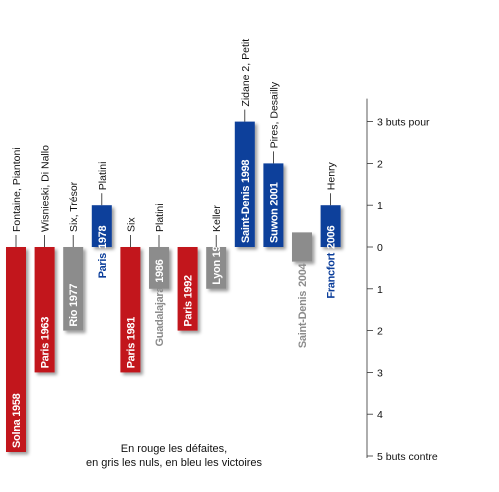 Image resolution: width=499 pixels, height=492 pixels. I want to click on match-0: Solna 1958 Fontaine, Piantoni, so click(16, 299).